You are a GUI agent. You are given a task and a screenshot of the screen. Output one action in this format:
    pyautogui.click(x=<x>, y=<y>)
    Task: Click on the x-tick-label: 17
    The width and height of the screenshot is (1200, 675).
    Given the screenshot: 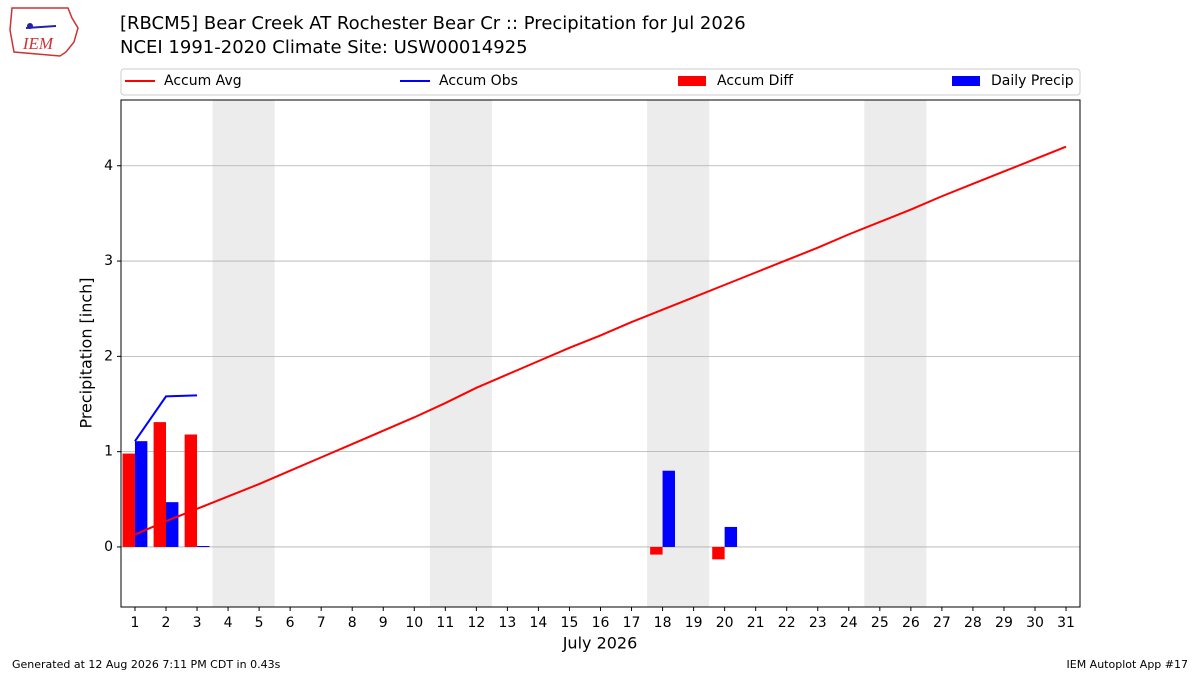 What is the action you would take?
    pyautogui.click(x=632, y=623)
    